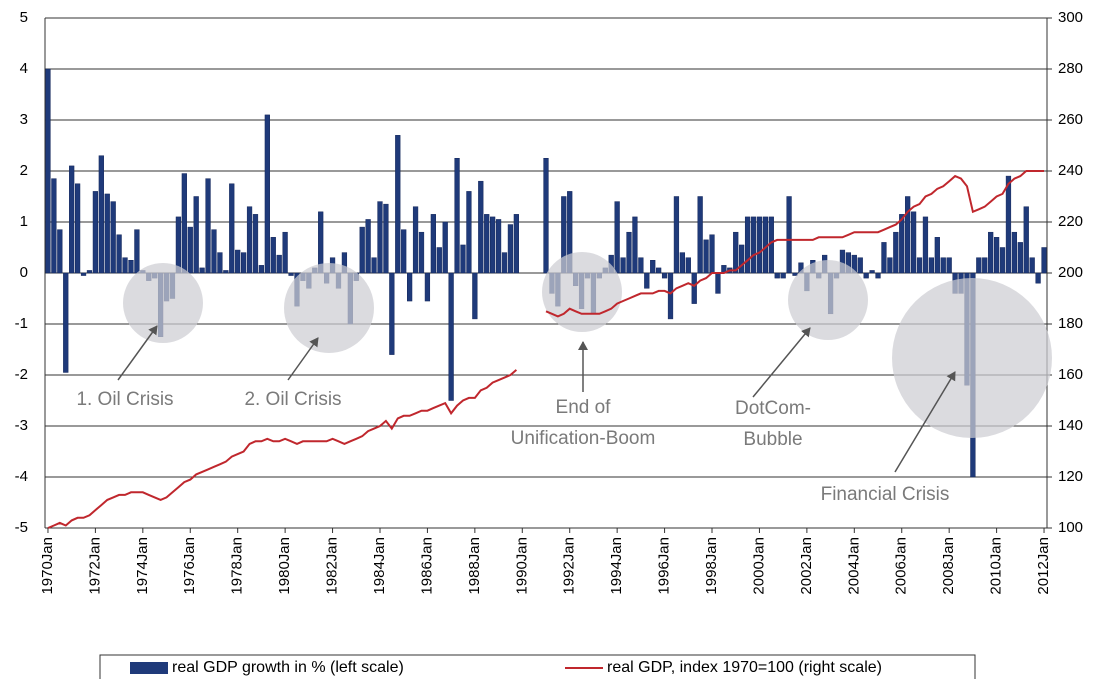 Image resolution: width=1120 pixels, height=679 pixels. I want to click on y2-tick-label: 240, so click(1070, 170).